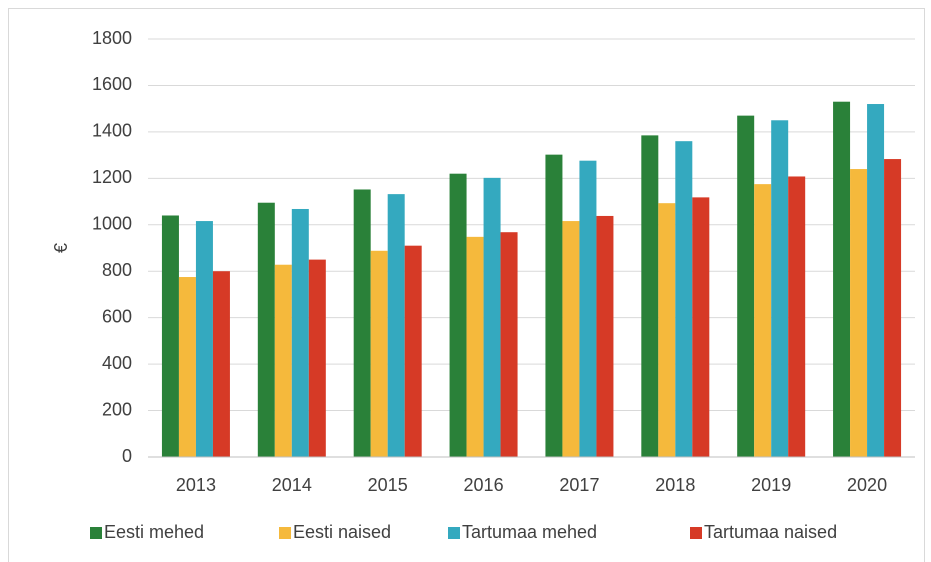 The image size is (931, 562). What do you see at coordinates (292, 485) in the screenshot?
I see `x-tick-label: 2014` at bounding box center [292, 485].